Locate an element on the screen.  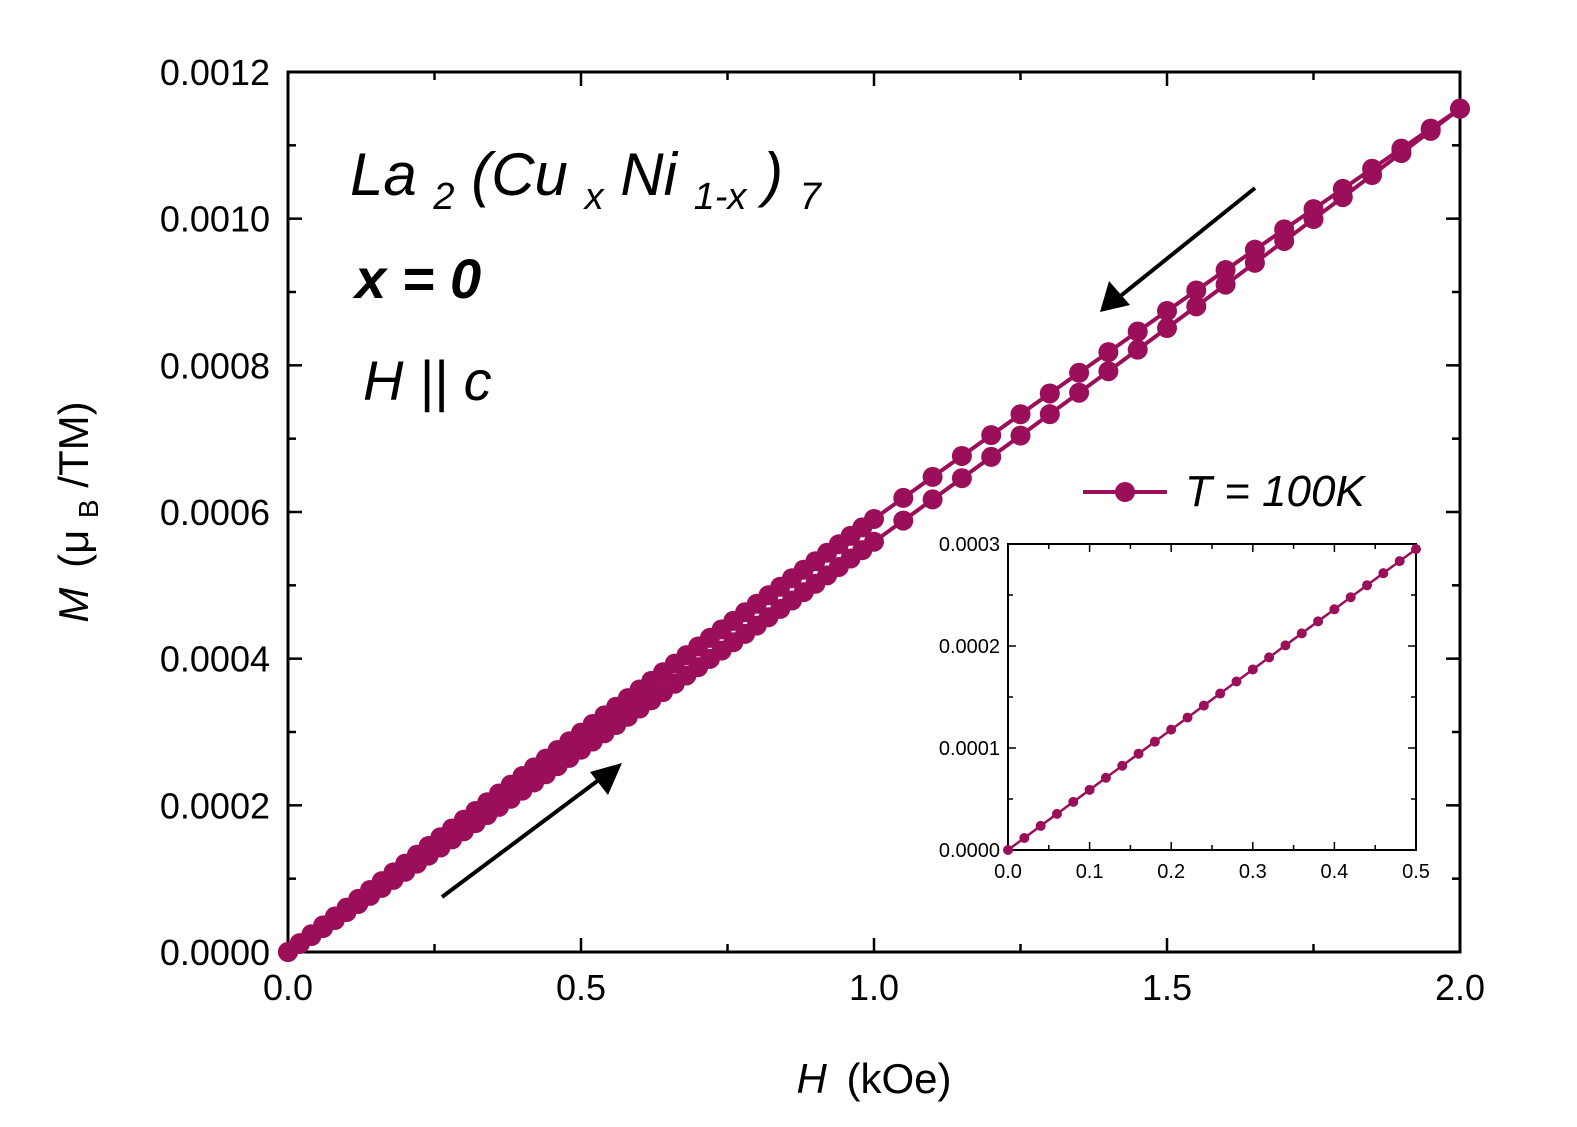
inset-data-series is located at coordinates (1212, 699).